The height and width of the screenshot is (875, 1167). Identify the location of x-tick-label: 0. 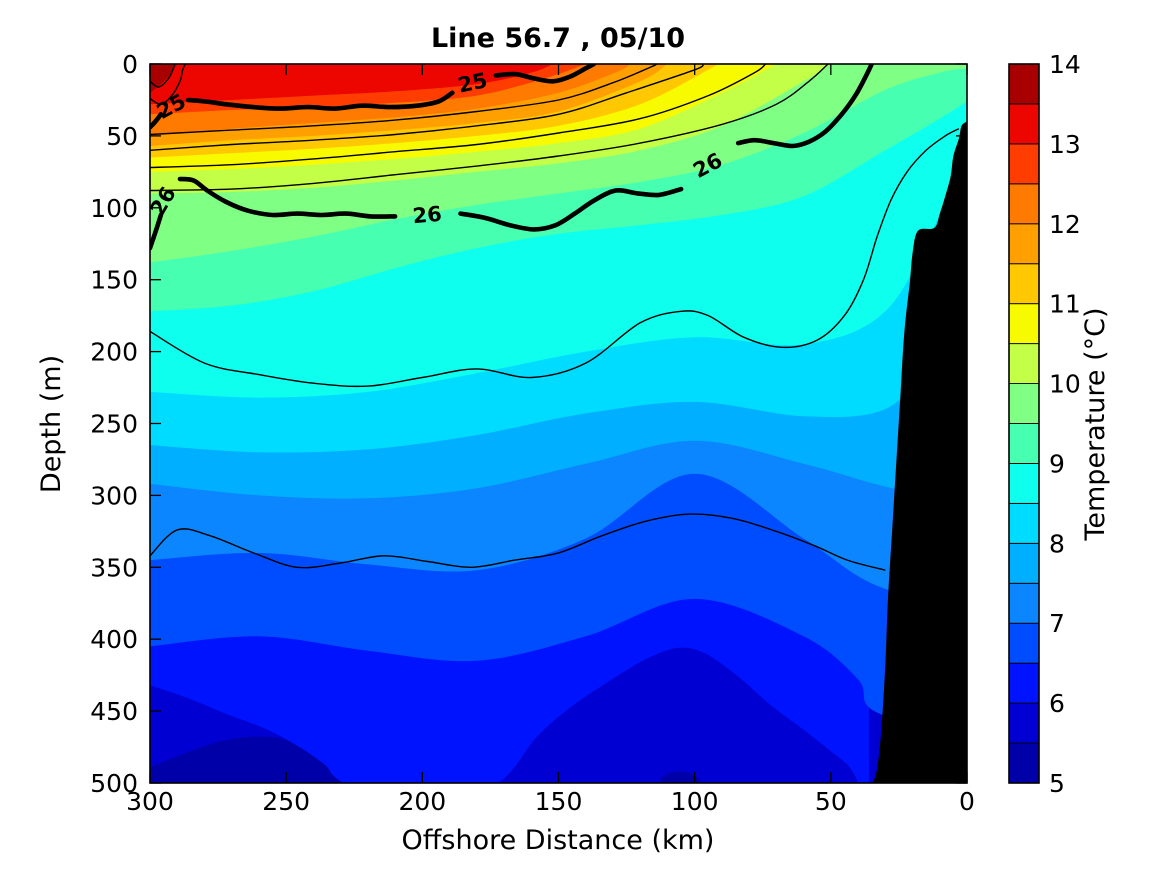
(967, 801).